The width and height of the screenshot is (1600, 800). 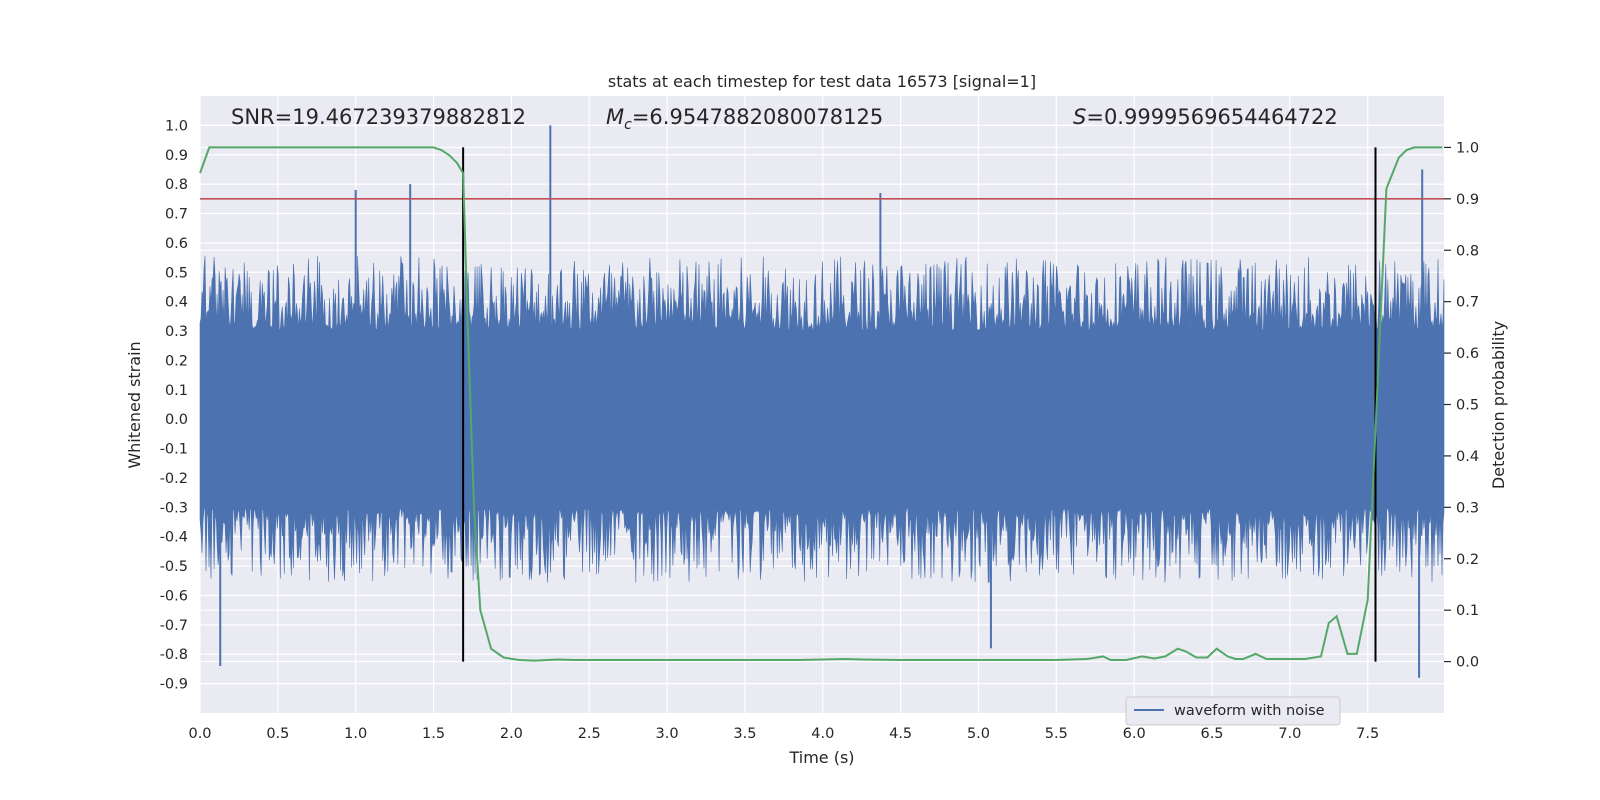 I want to click on x-axis-label: Time (s), so click(x=821, y=757).